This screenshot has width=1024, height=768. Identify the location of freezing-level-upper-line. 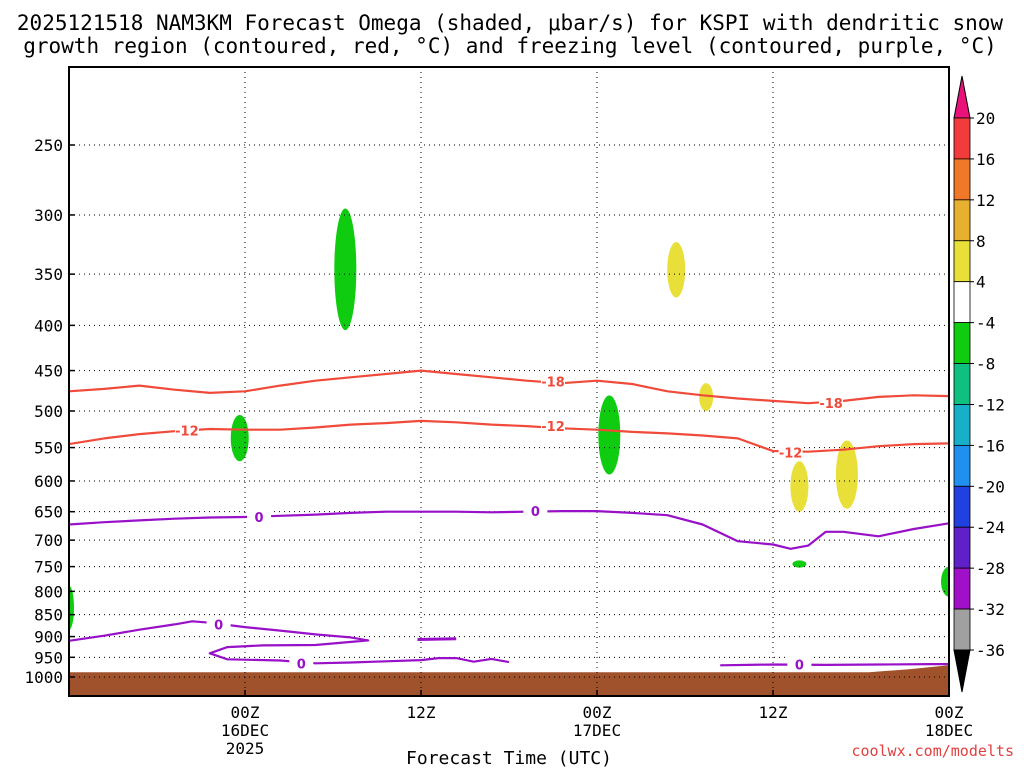
(509, 530).